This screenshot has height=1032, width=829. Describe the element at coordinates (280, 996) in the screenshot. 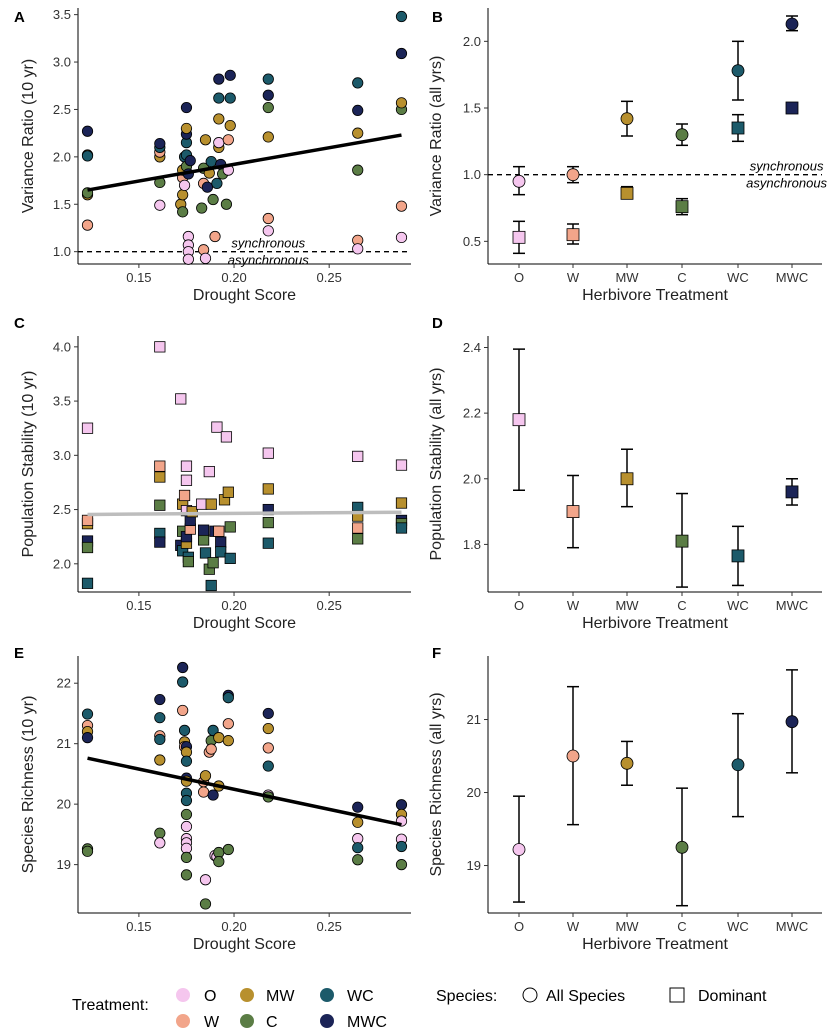

I see `legend-label-MW: MW` at that location.